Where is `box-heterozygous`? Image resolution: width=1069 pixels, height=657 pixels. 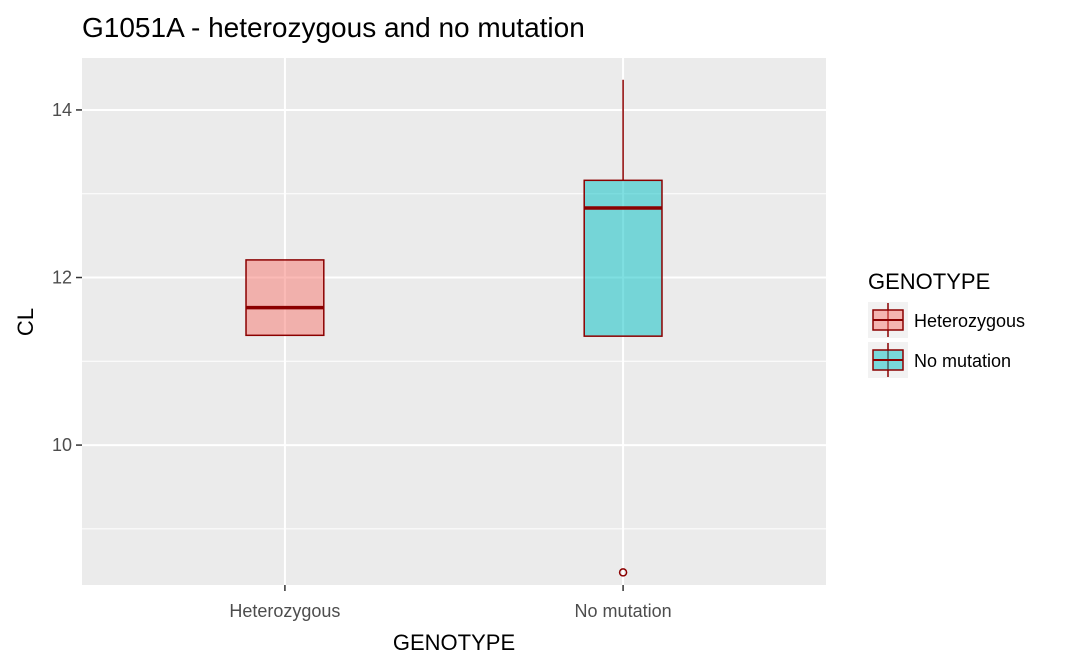
box-heterozygous is located at coordinates (285, 298).